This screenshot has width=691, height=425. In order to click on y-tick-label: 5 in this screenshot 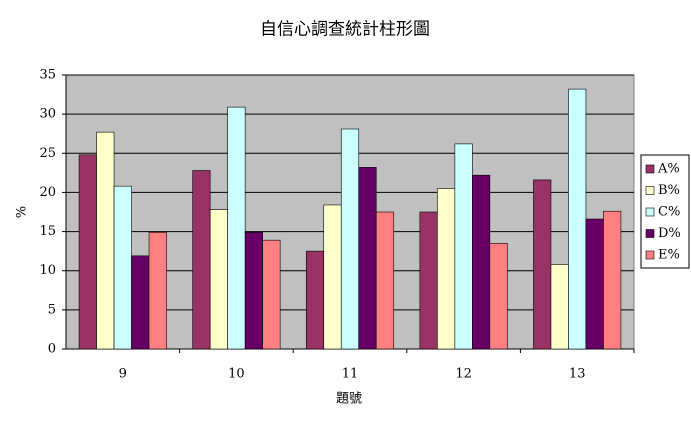, I will do `click(52, 309)`.